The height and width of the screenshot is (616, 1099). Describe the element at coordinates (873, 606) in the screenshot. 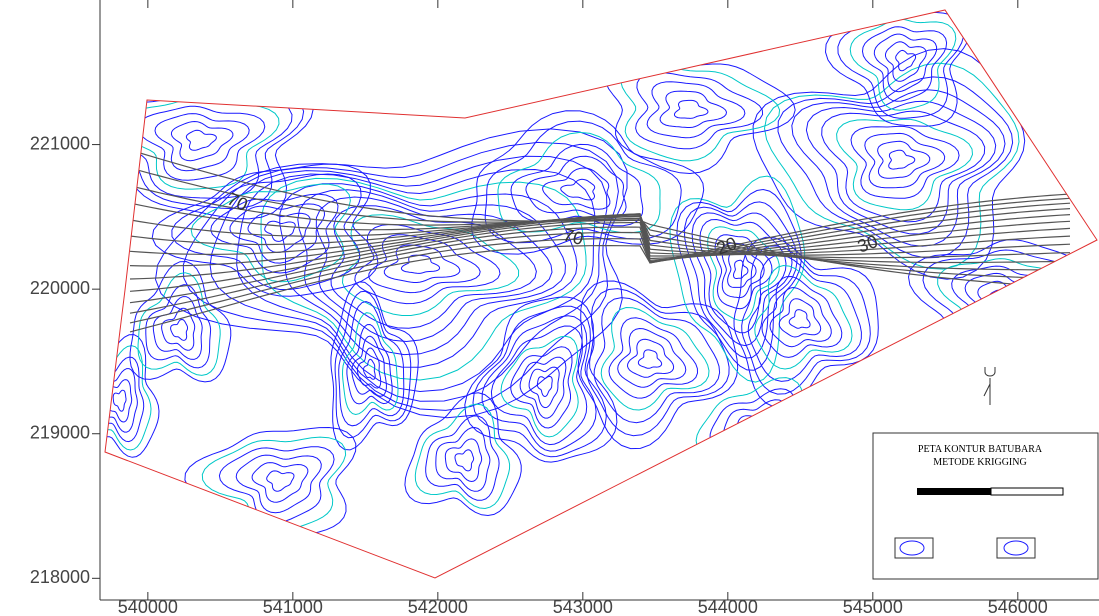

I see `x-tick-label: 545000` at that location.